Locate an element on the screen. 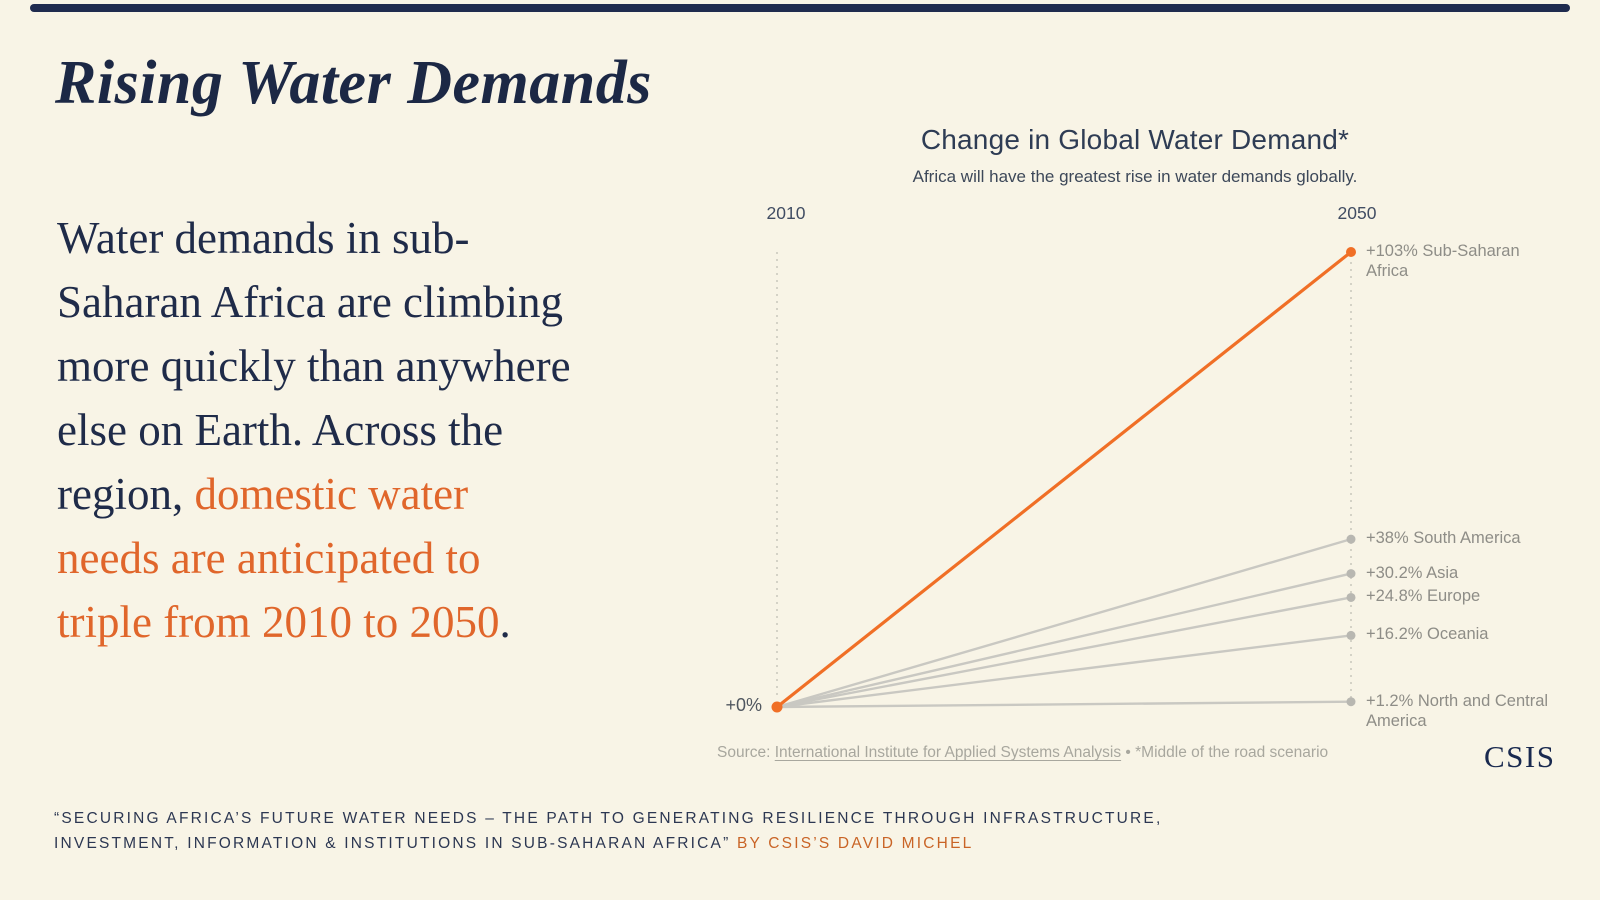 This screenshot has width=1600, height=900. slope-line-europe is located at coordinates (1064, 652).